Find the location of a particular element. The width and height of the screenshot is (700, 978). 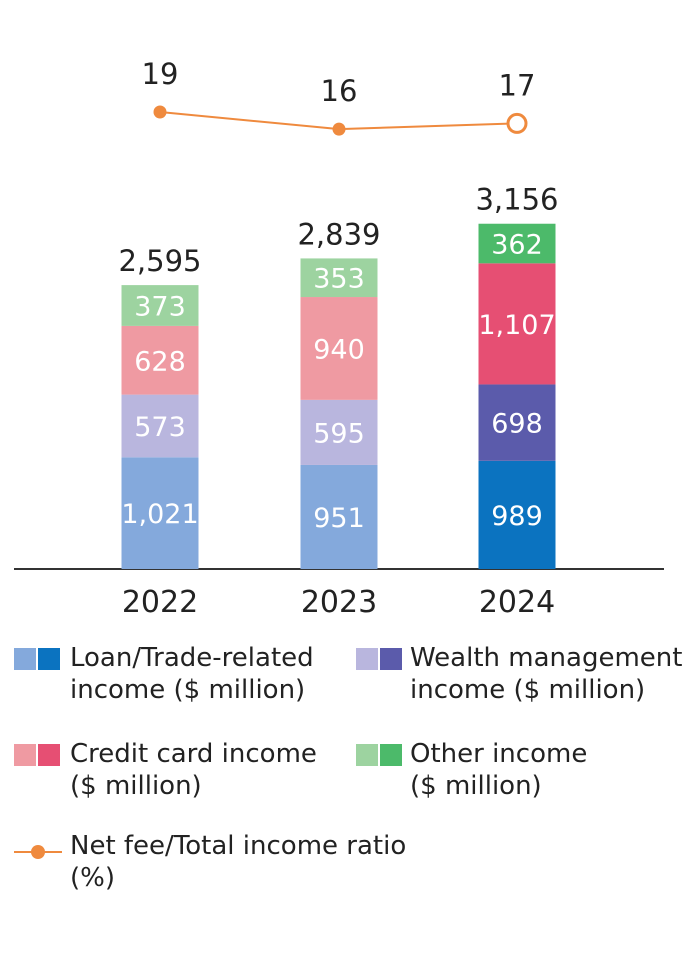

bar-value-label: 353 is located at coordinates (339, 279).